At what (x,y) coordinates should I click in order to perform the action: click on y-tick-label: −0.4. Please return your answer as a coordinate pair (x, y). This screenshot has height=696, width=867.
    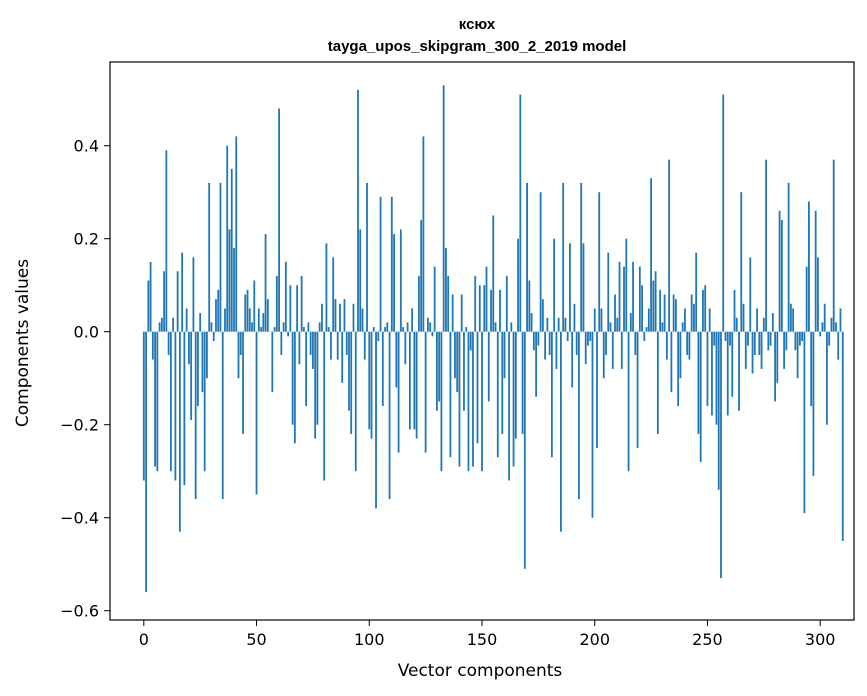
    Looking at the image, I should click on (79, 518).